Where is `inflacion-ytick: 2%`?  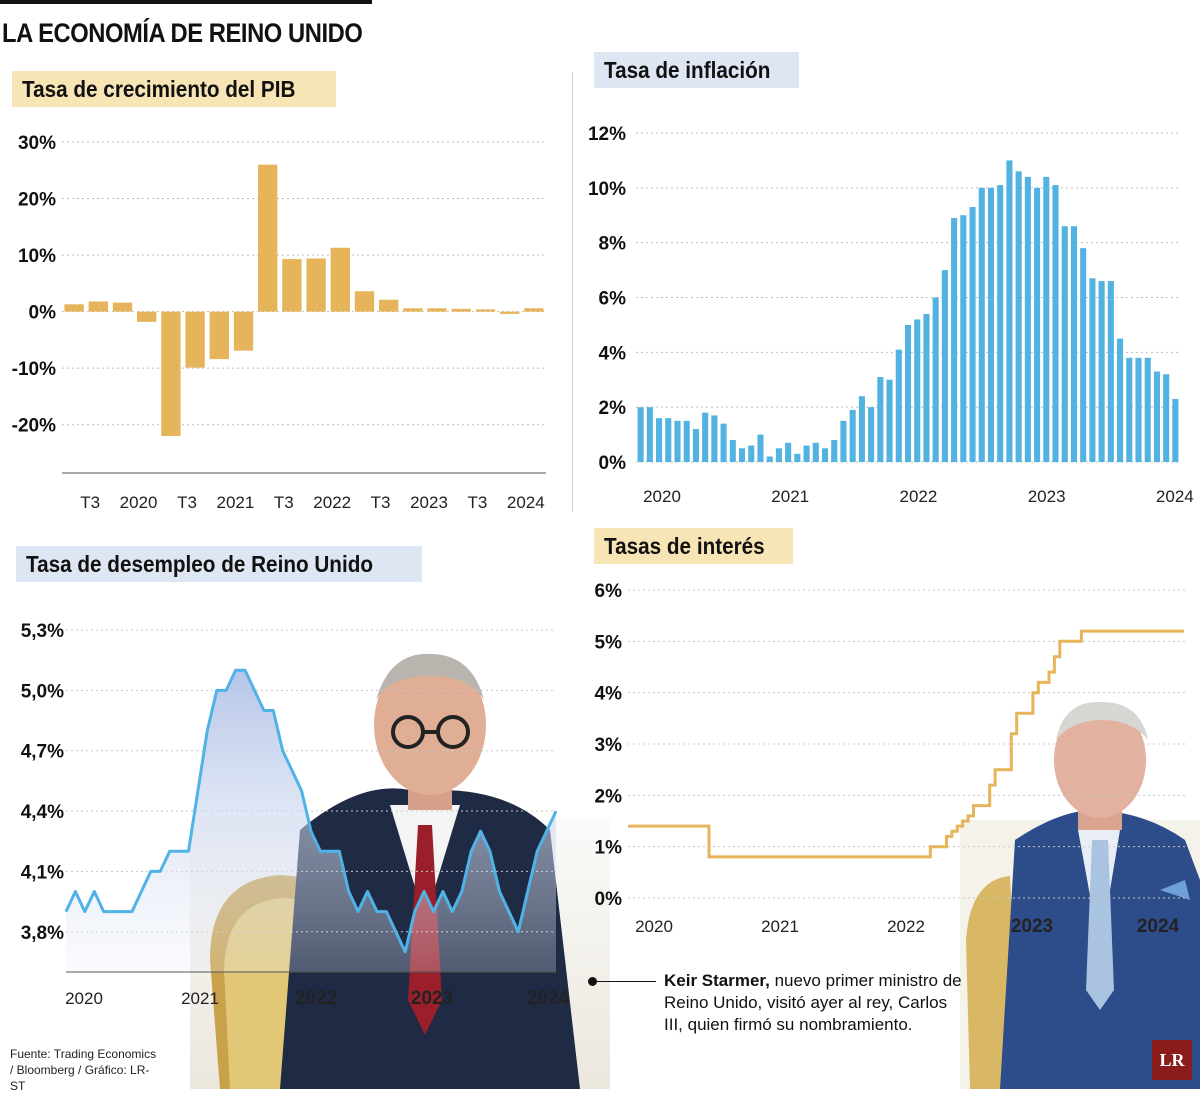 inflacion-ytick: 2% is located at coordinates (613, 408).